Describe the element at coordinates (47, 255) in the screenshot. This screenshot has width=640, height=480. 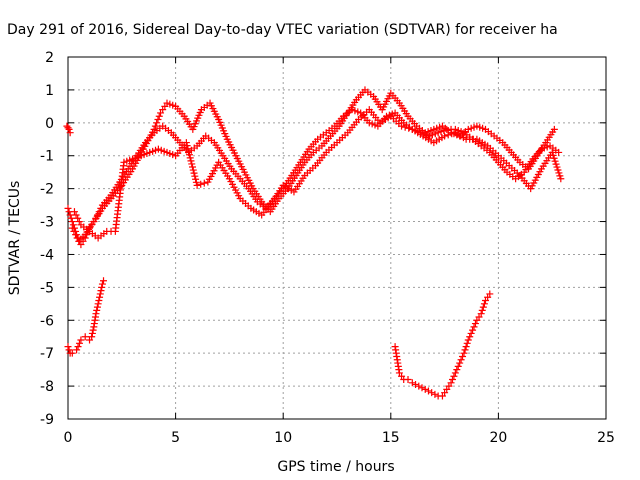
I see `y-tick-label: -4` at that location.